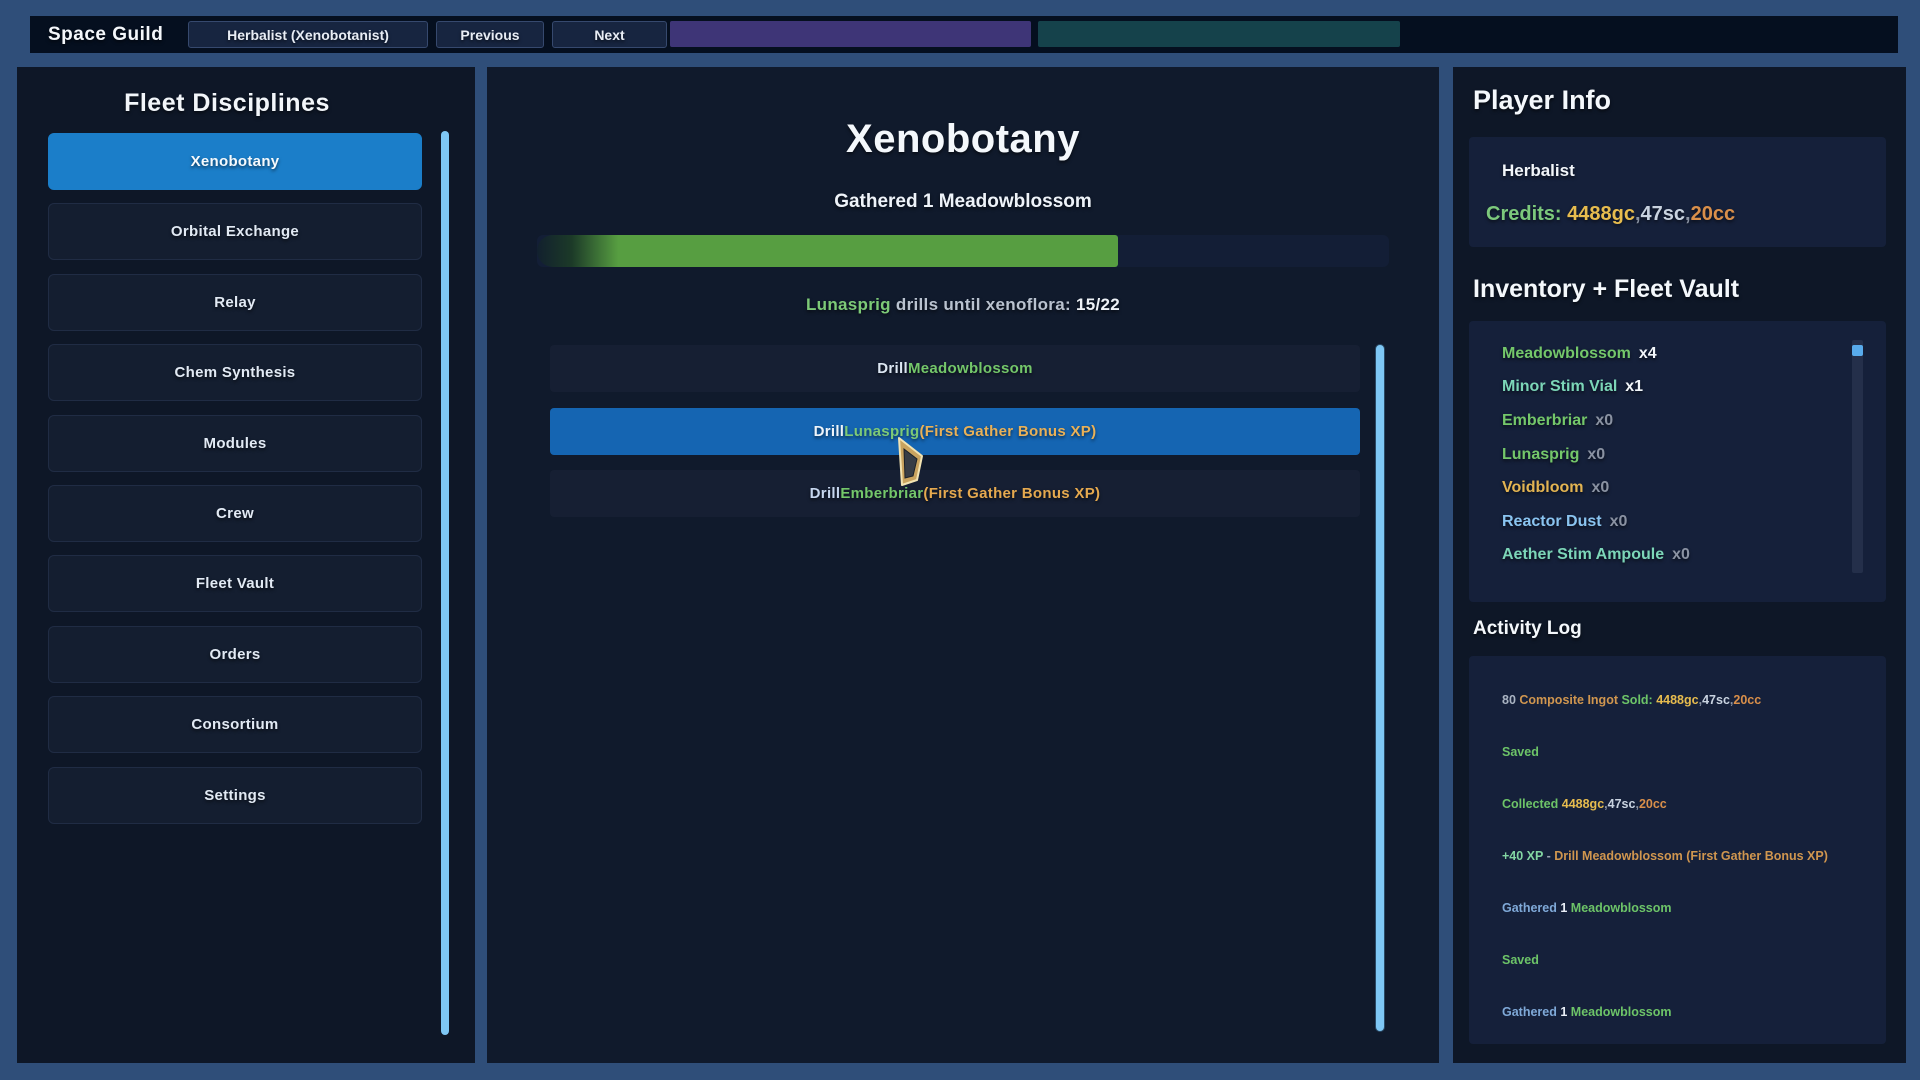 Image resolution: width=1920 pixels, height=1080 pixels. I want to click on progress-label: Lunasprig drills until xenoflora: 15/22, so click(963, 305).